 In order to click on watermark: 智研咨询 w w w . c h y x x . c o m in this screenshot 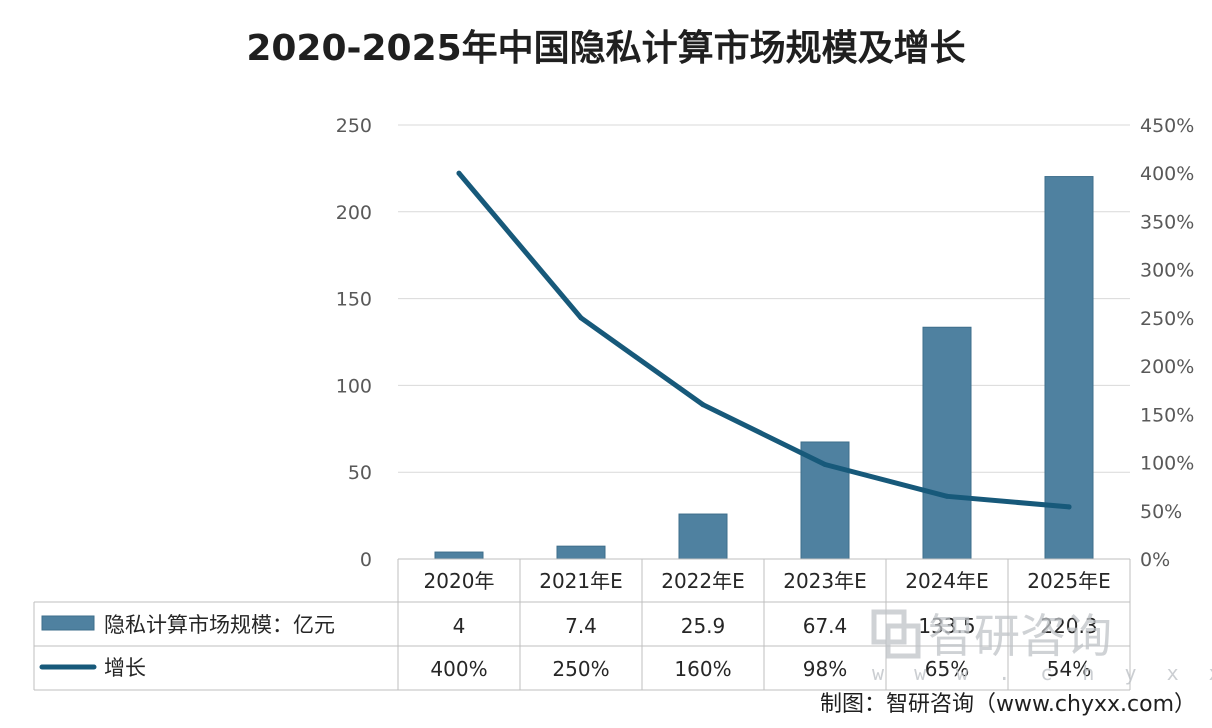, I will do `click(1041, 647)`.